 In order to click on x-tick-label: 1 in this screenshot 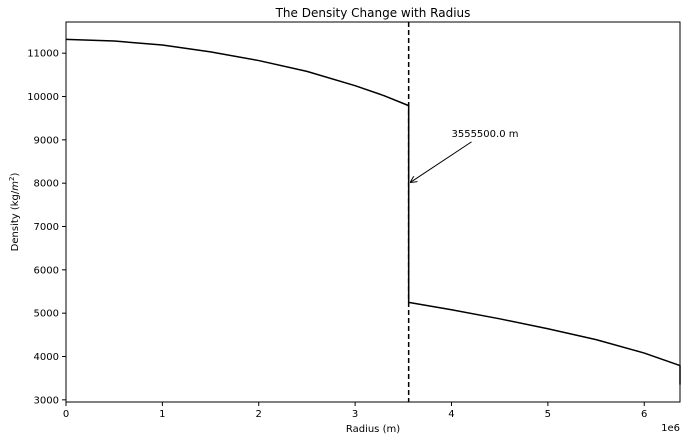, I will do `click(162, 414)`.